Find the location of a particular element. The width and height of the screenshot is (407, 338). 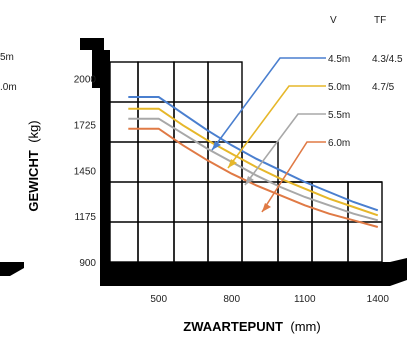

x-axis-unit: (mm) is located at coordinates (305, 326).